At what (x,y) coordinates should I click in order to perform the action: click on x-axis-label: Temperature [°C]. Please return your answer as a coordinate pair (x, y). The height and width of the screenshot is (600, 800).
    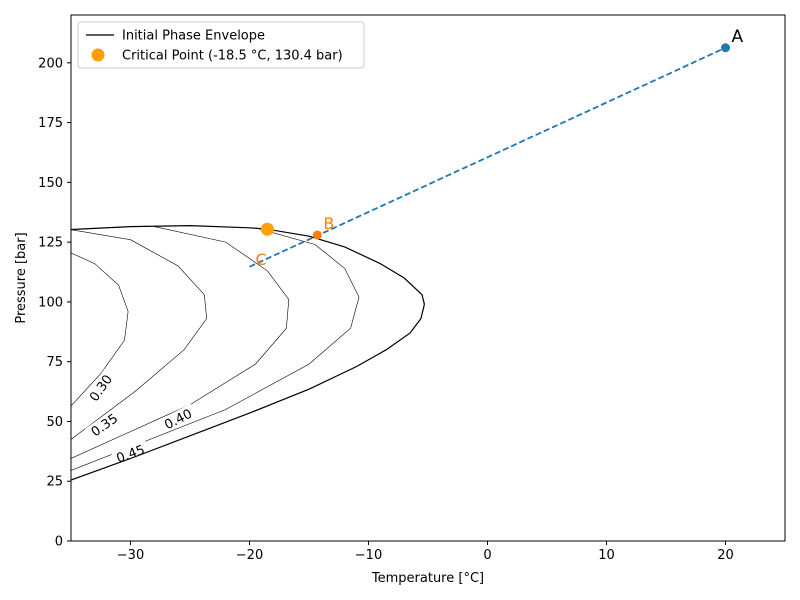
    Looking at the image, I should click on (427, 578).